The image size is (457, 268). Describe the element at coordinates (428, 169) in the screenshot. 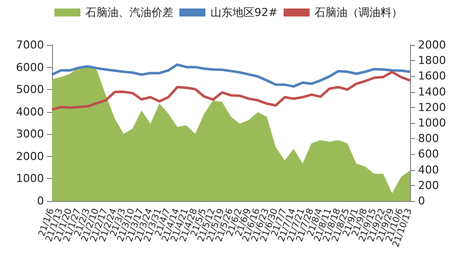

I see `y2-tick-label: 400` at that location.